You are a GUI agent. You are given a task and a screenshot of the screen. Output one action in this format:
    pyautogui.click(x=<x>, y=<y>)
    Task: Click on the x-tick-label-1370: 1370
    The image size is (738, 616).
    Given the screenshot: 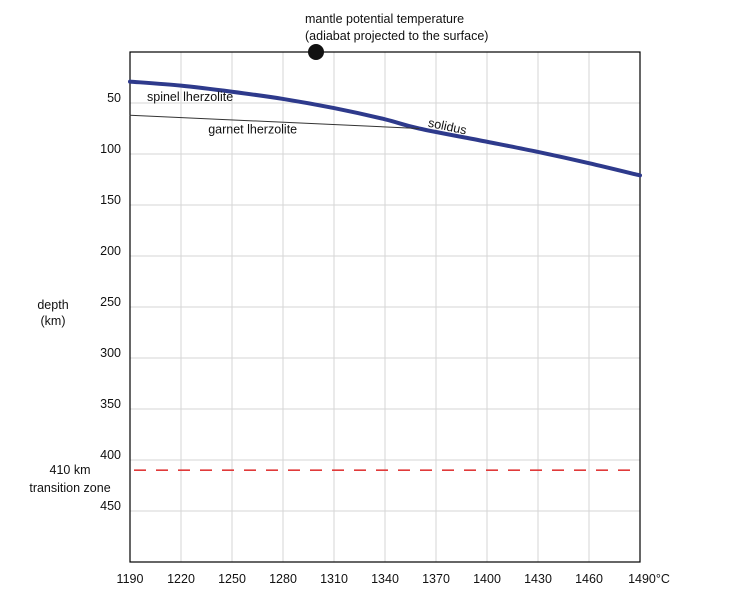 What is the action you would take?
    pyautogui.click(x=436, y=579)
    